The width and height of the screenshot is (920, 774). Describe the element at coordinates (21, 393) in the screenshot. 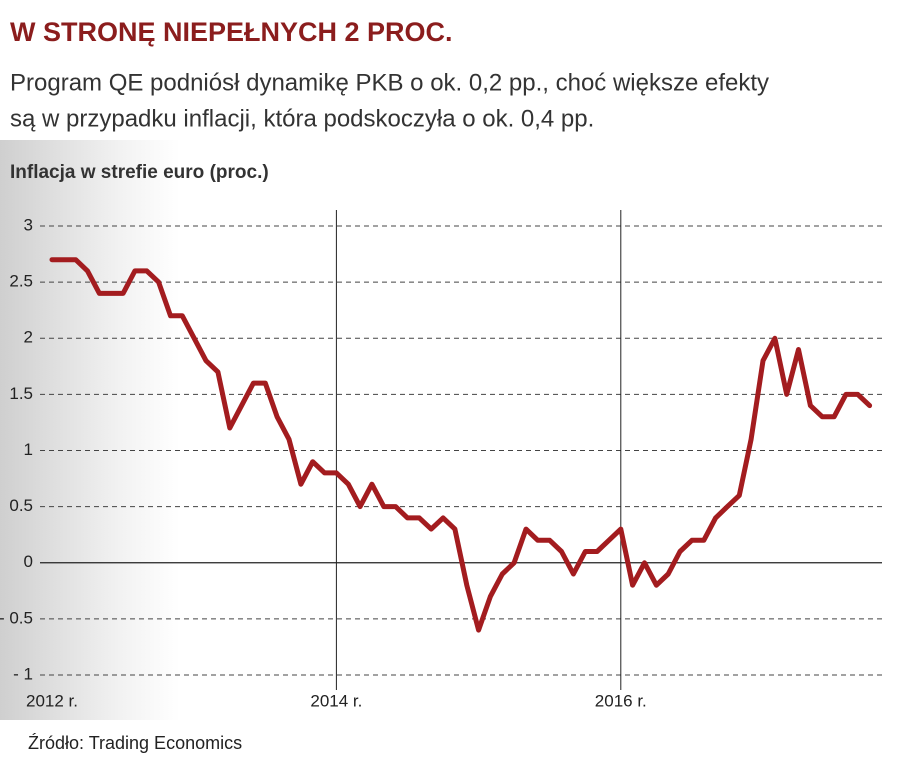

I see `y-tick-label: 1.5` at that location.